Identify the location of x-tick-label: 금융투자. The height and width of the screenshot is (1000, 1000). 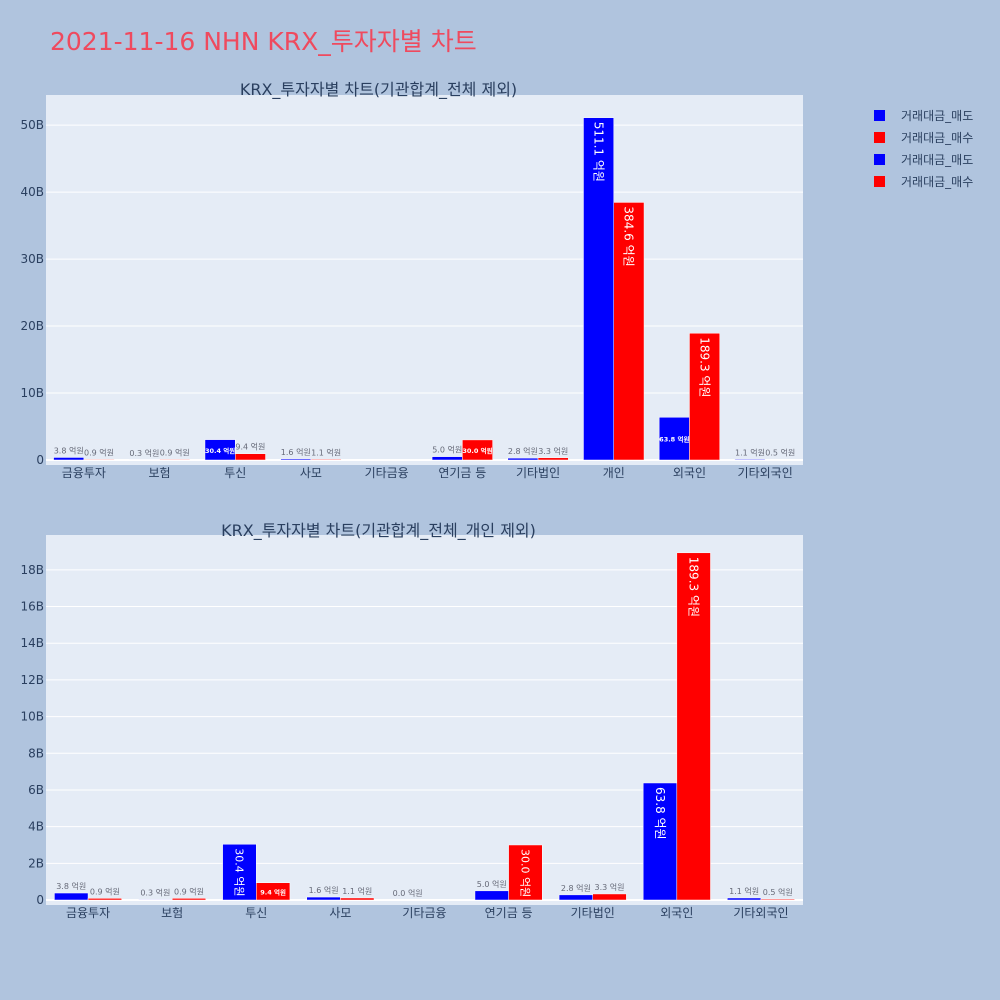
(84, 473).